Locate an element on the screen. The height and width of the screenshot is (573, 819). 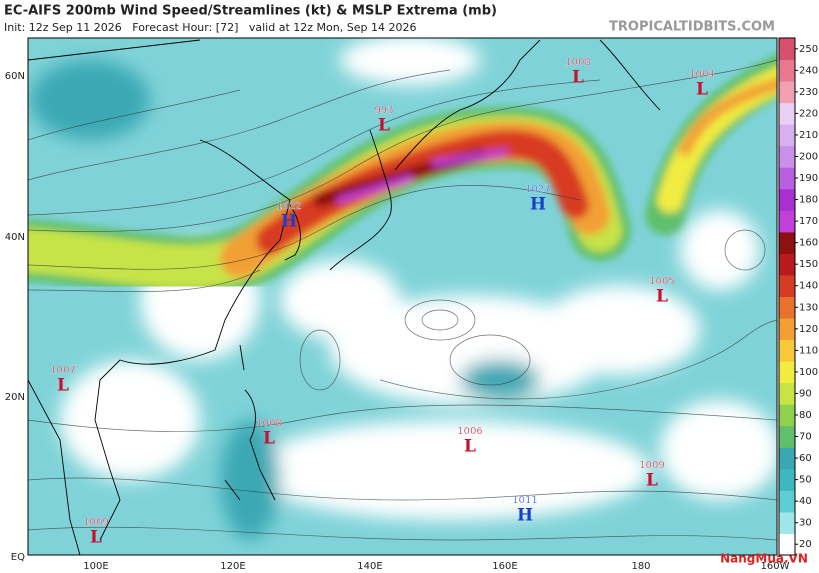
lon-label: 160E is located at coordinates (504, 566).